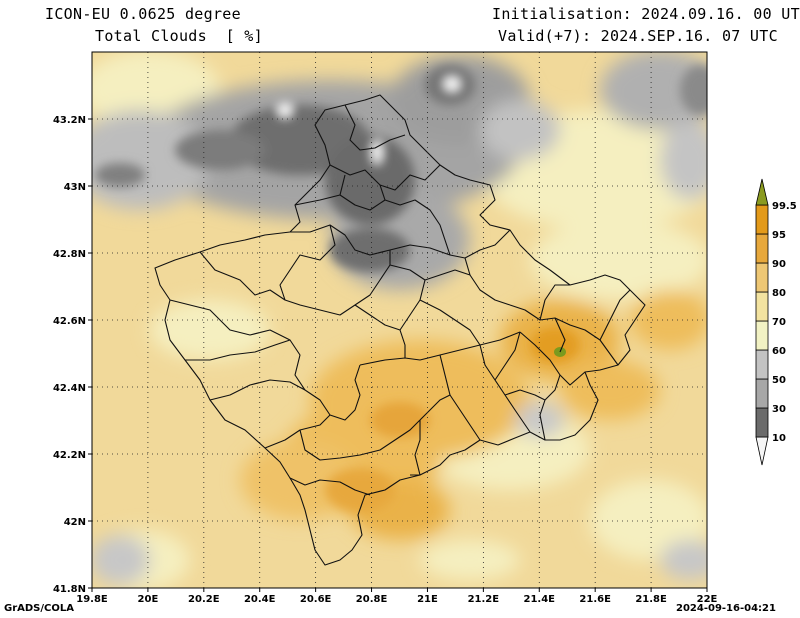  I want to click on lon-tick-label: 20E, so click(148, 599).